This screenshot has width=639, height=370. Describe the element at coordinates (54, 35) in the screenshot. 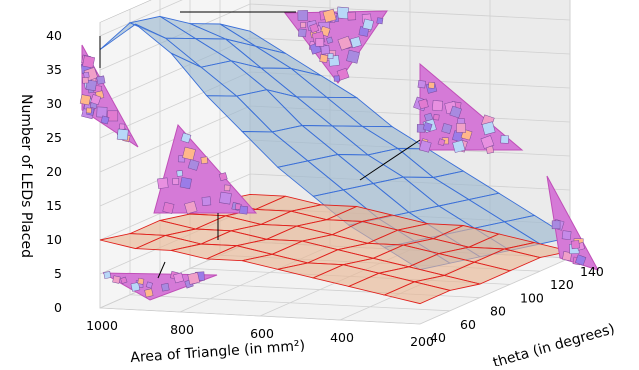

I see `z-tick-label: 40` at that location.